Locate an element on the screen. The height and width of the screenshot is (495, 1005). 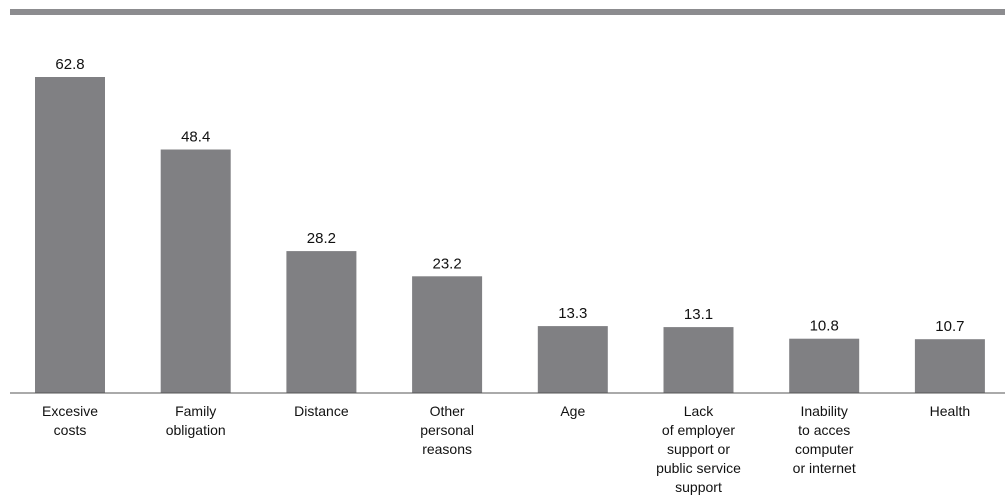
category-label-1-line-0: Family is located at coordinates (195, 411).